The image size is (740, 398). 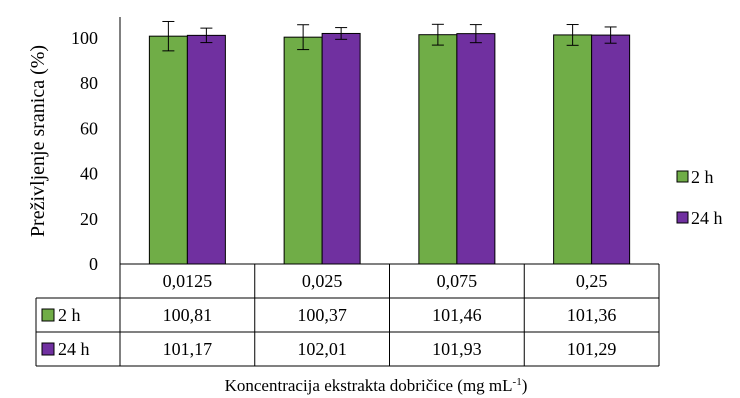 I want to click on x-tick-label: 0,25, so click(x=592, y=281).